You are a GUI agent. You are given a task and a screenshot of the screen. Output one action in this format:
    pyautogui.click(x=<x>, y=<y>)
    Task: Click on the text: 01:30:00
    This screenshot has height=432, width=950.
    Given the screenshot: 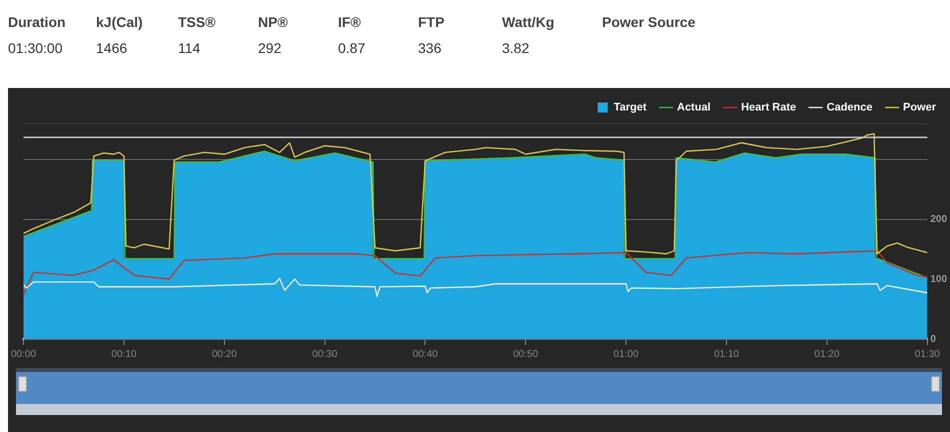 What is the action you would take?
    pyautogui.click(x=36, y=48)
    